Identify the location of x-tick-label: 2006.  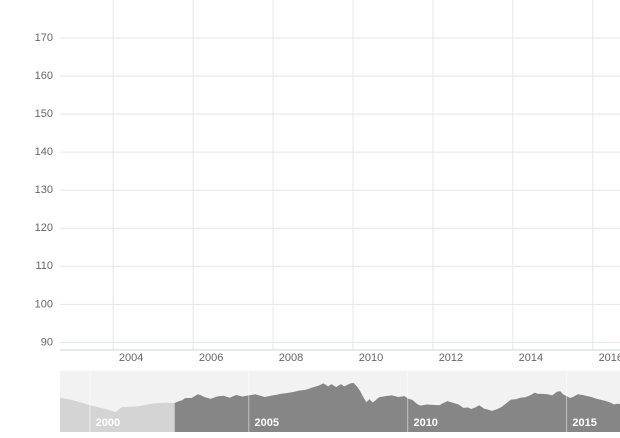
(211, 358).